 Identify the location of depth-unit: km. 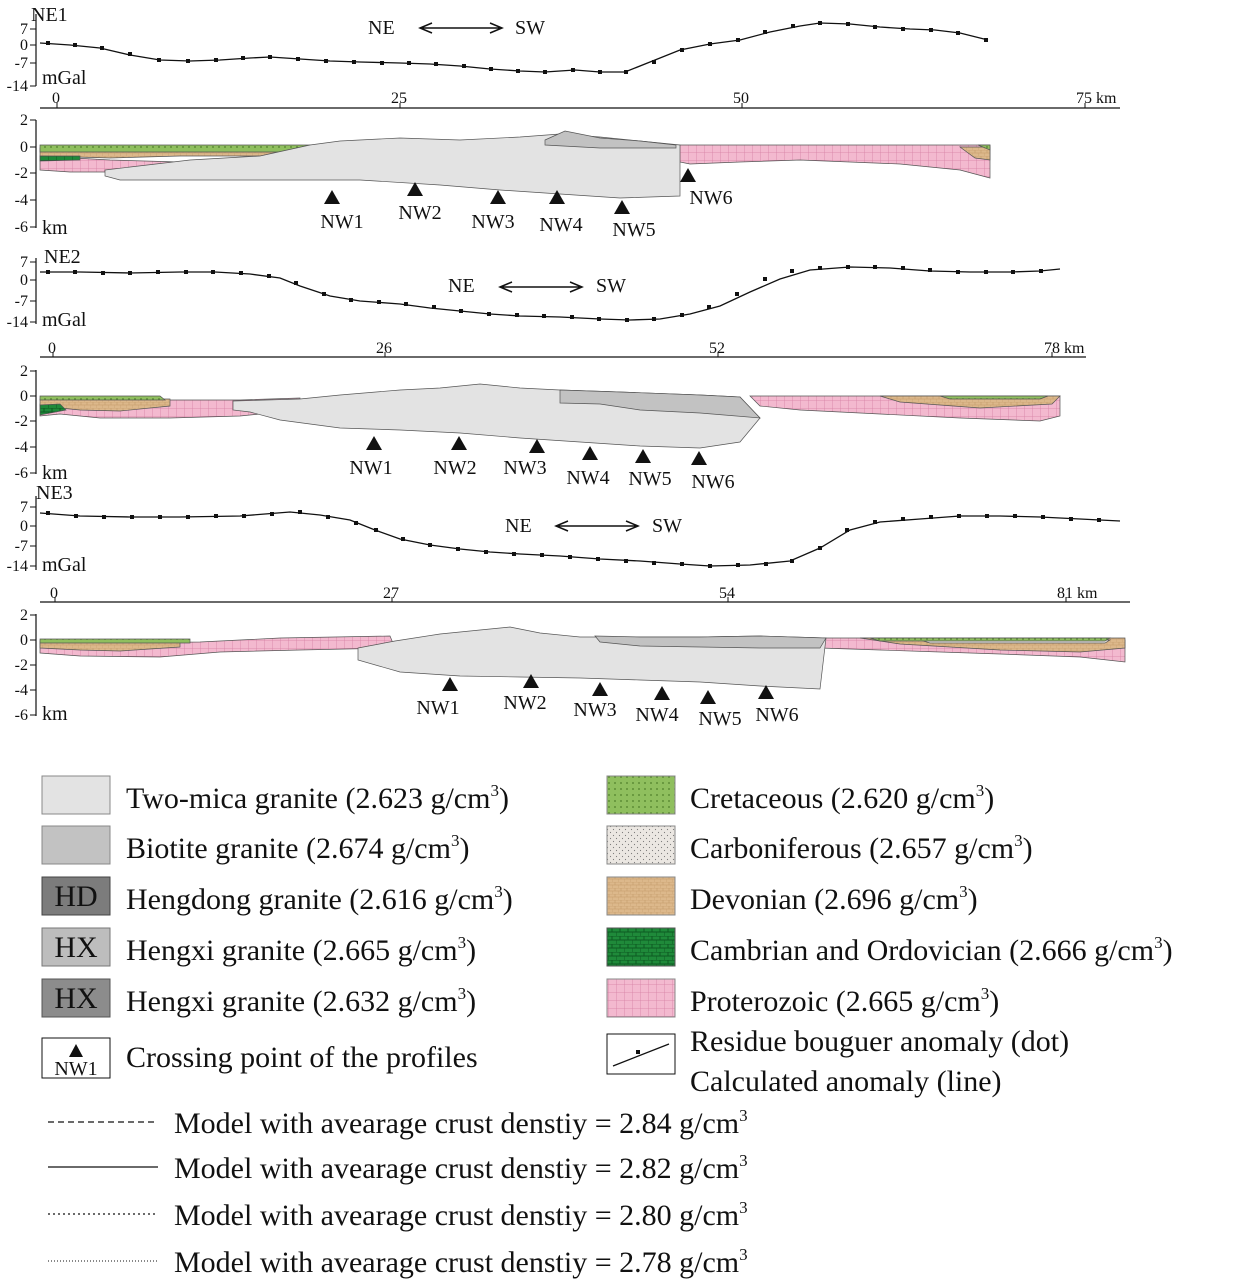
(55, 714).